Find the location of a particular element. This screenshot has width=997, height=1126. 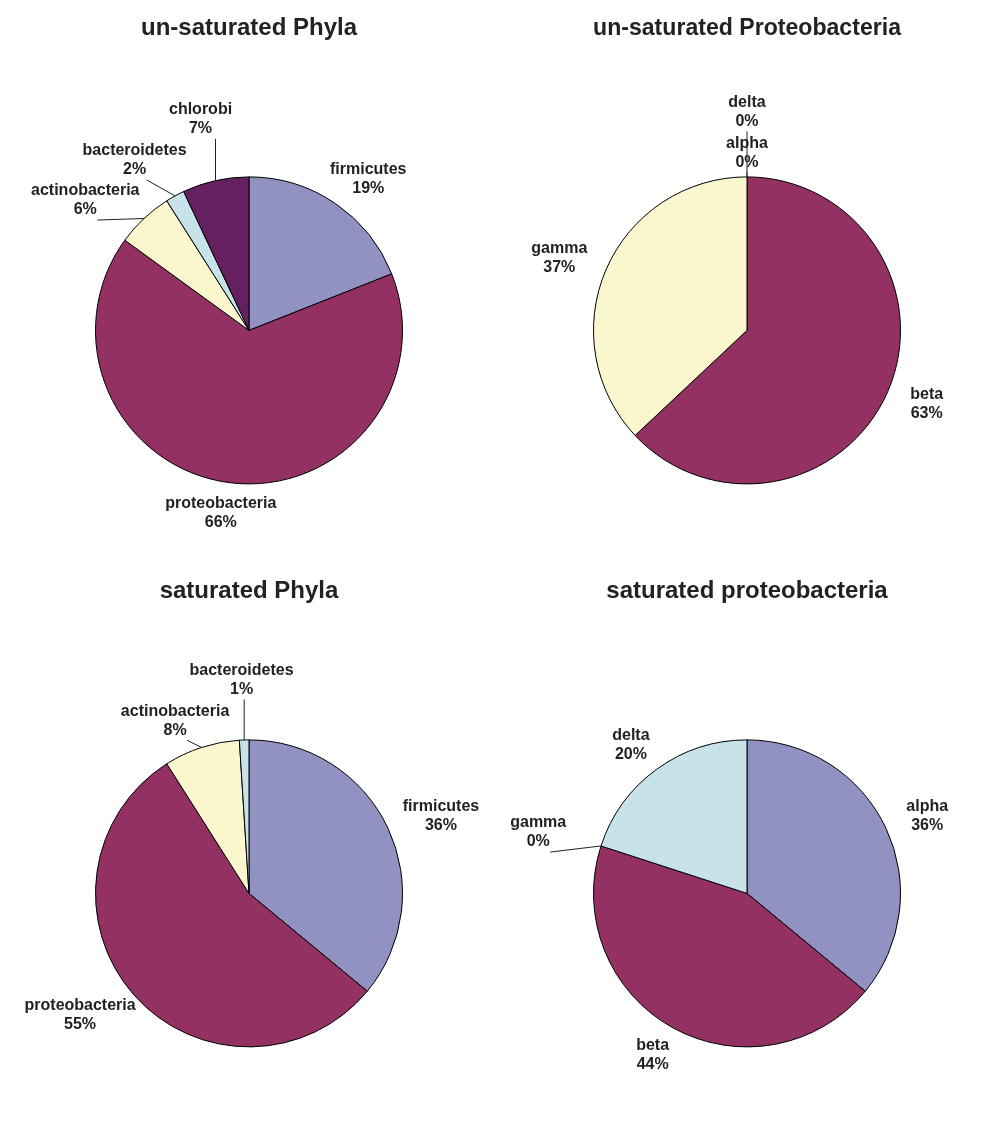

data-label: 2% is located at coordinates (135, 169).